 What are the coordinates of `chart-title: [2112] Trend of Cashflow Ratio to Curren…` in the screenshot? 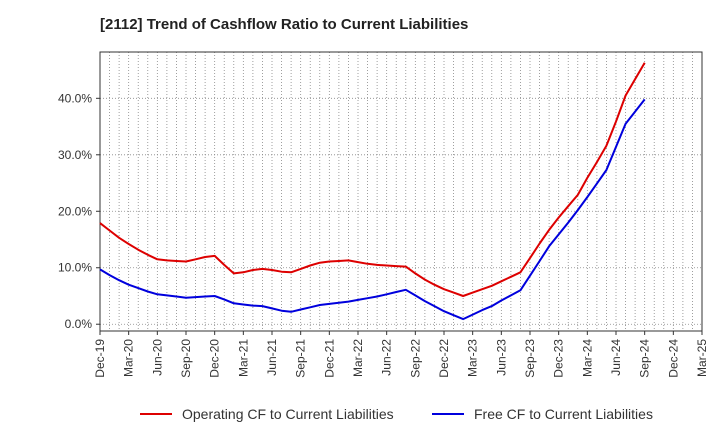 It's located at (284, 24).